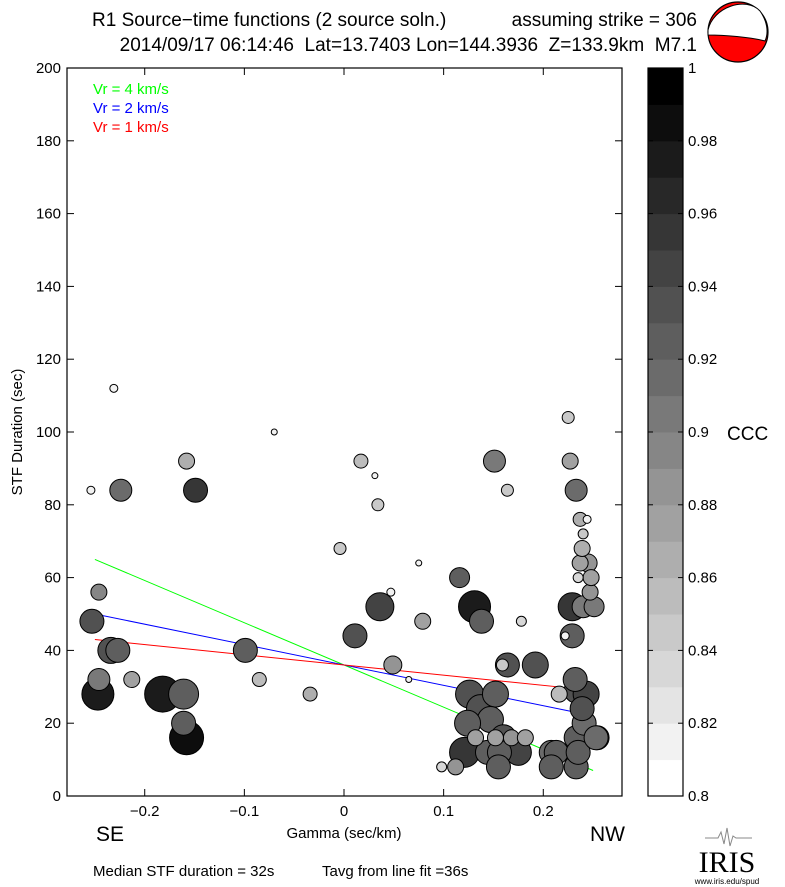  Describe the element at coordinates (131, 127) in the screenshot. I see `legend-entry: Vr = 1 km/s` at that location.